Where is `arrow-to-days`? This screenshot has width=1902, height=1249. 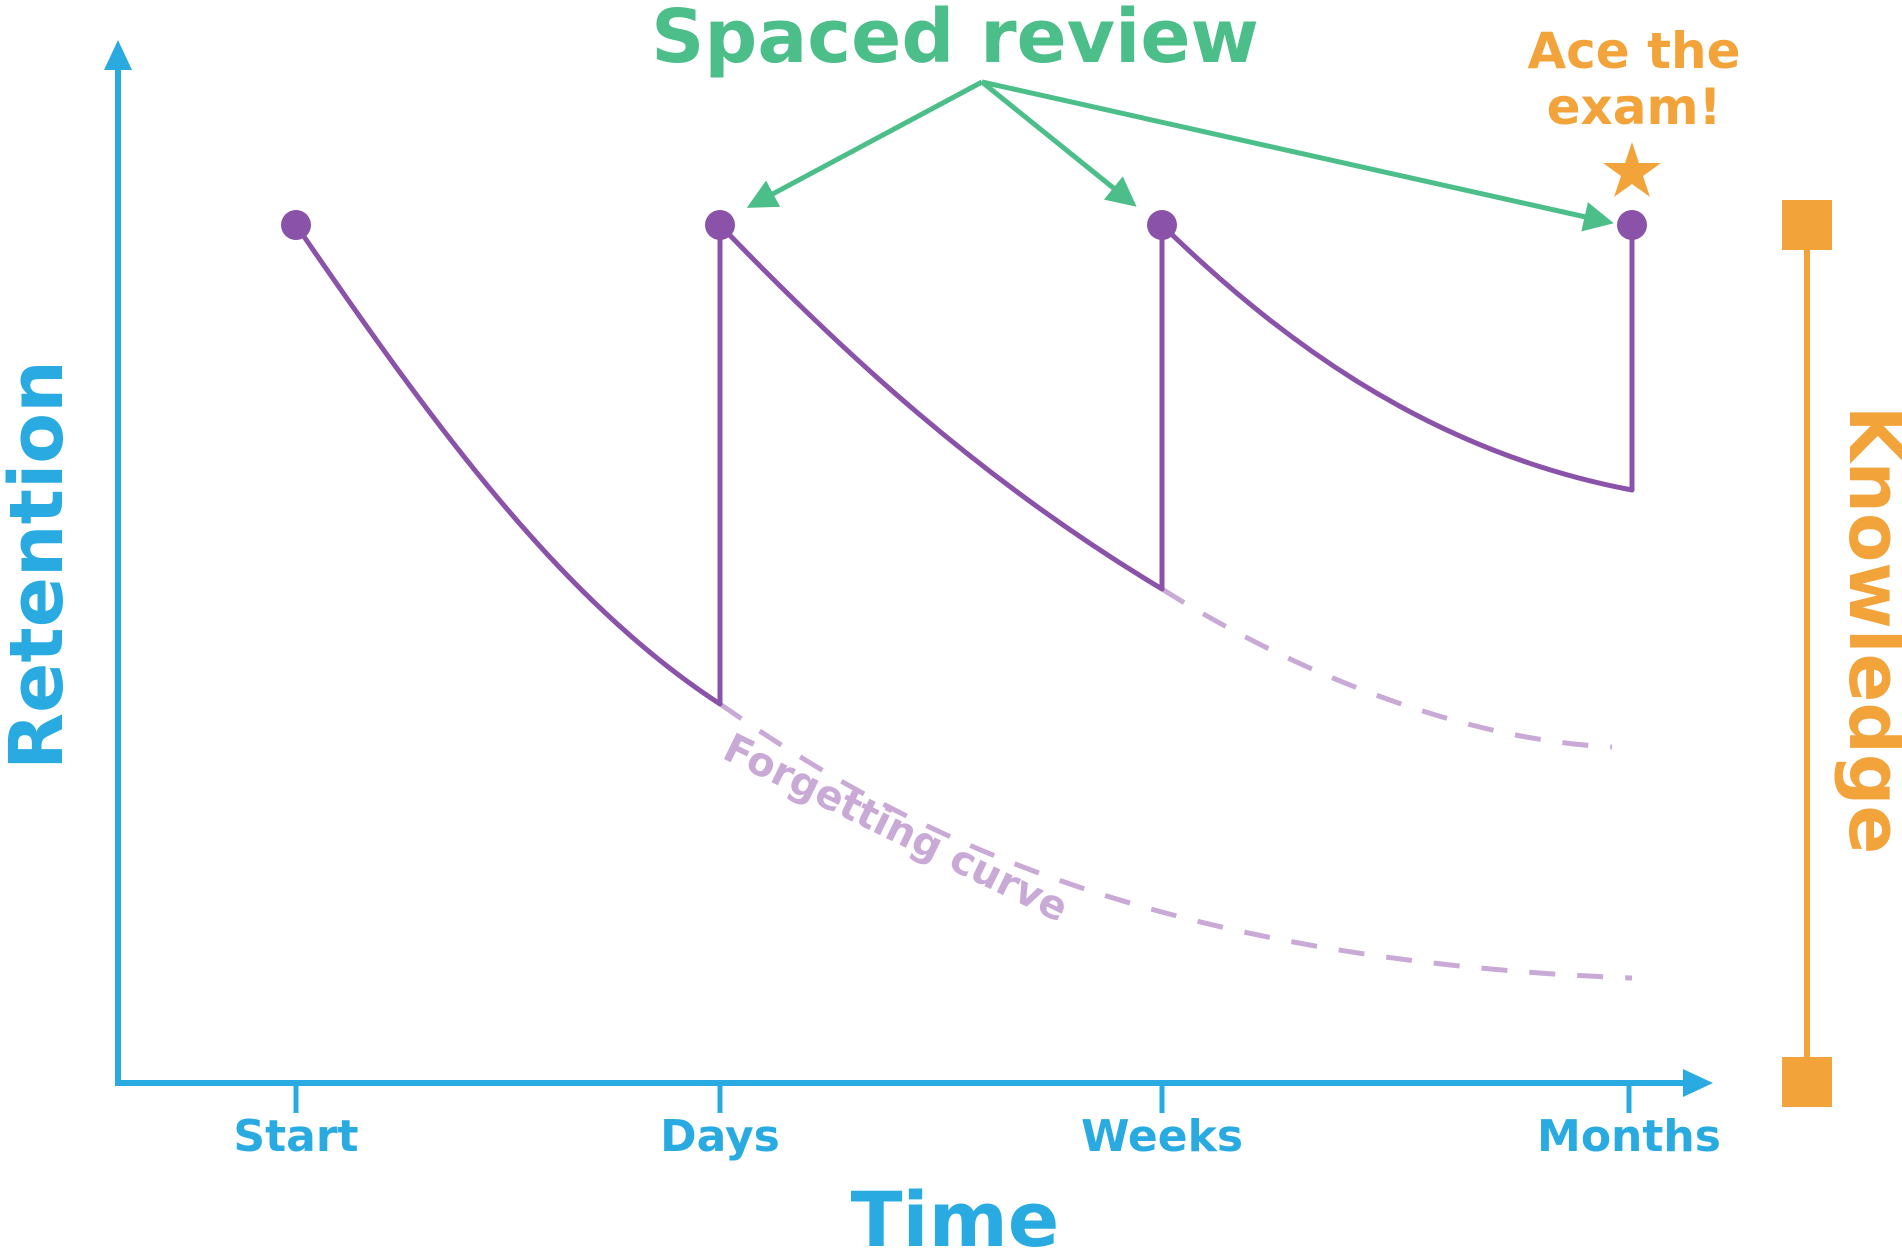 arrow-to-days is located at coordinates (865, 143).